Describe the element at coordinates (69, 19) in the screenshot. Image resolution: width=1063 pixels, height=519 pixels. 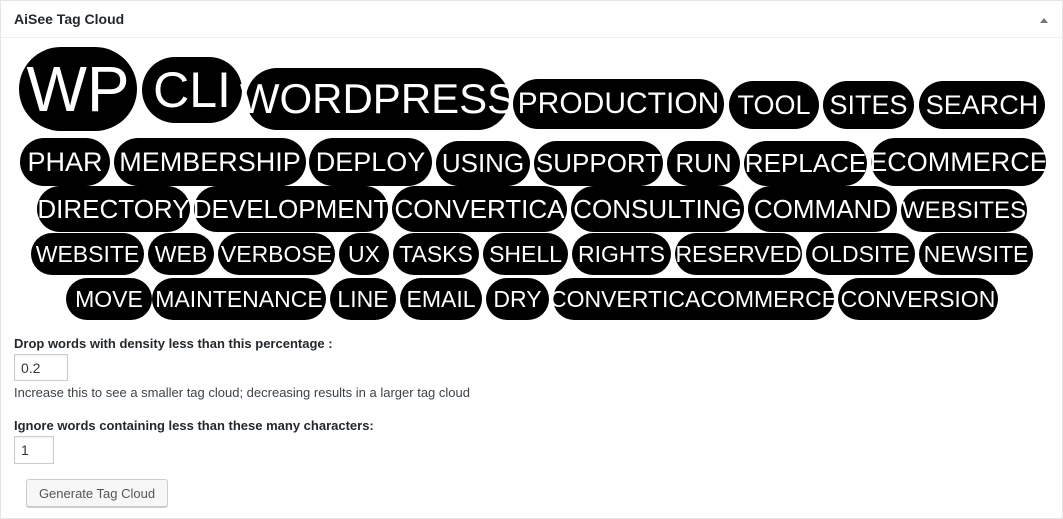
I see `panel-title: AiSee Tag Cloud` at that location.